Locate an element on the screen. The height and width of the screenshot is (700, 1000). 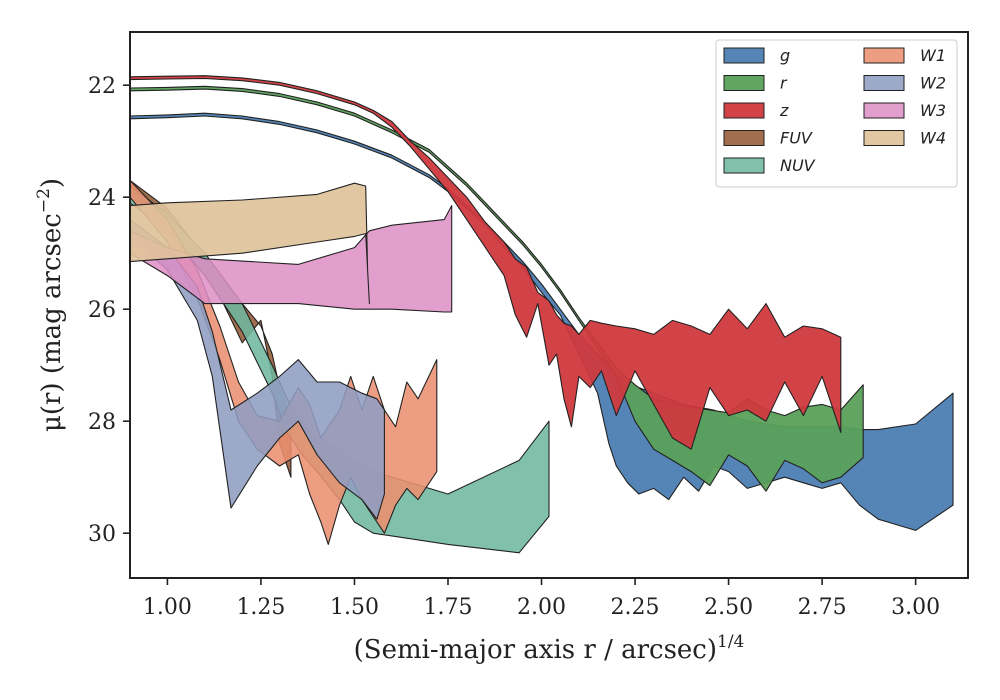
y-axis-label: μ(r) (mag arcsec−2) is located at coordinates (50, 305).